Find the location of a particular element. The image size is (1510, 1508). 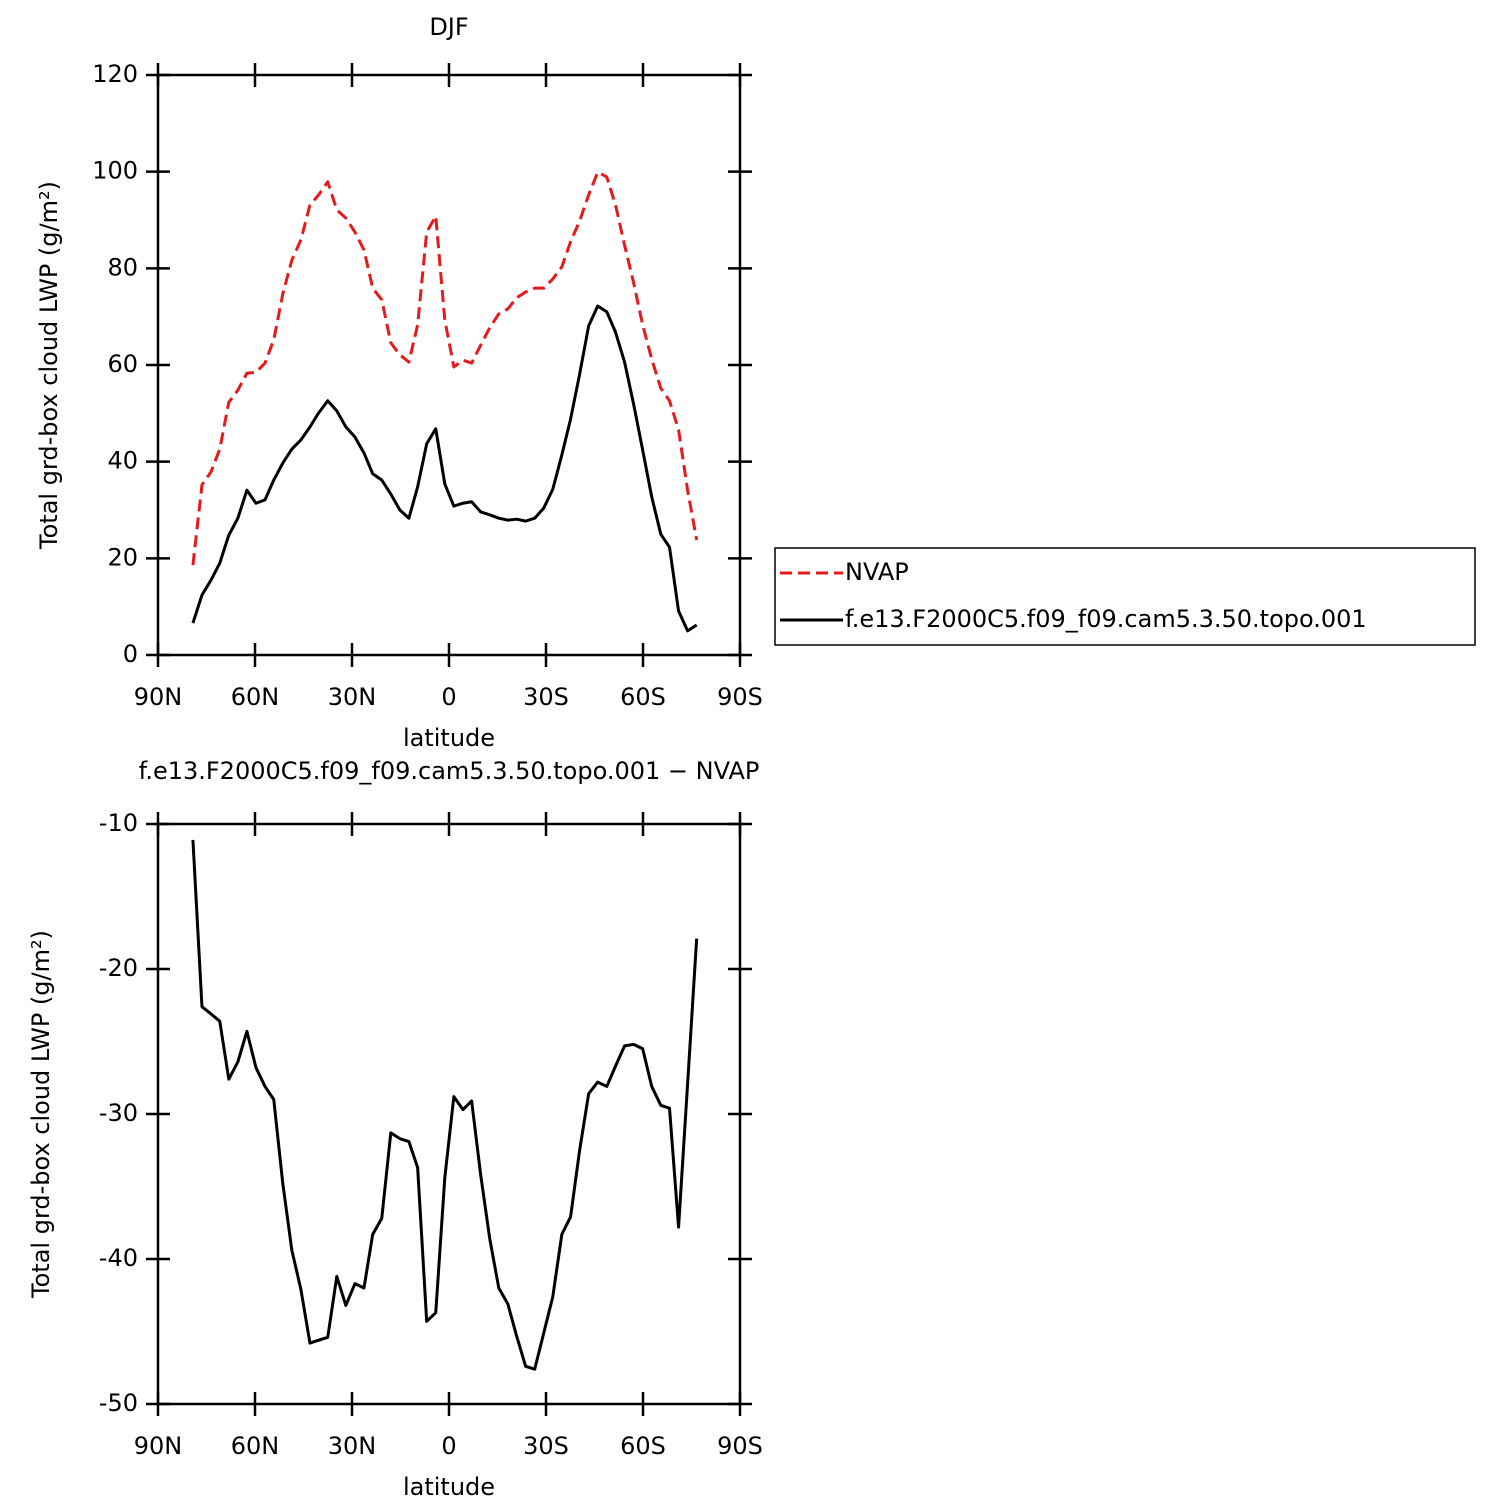

legend-label: f.e13.F2000C5.f09_f09.cam5.3.50.topo.001 is located at coordinates (1106, 619).